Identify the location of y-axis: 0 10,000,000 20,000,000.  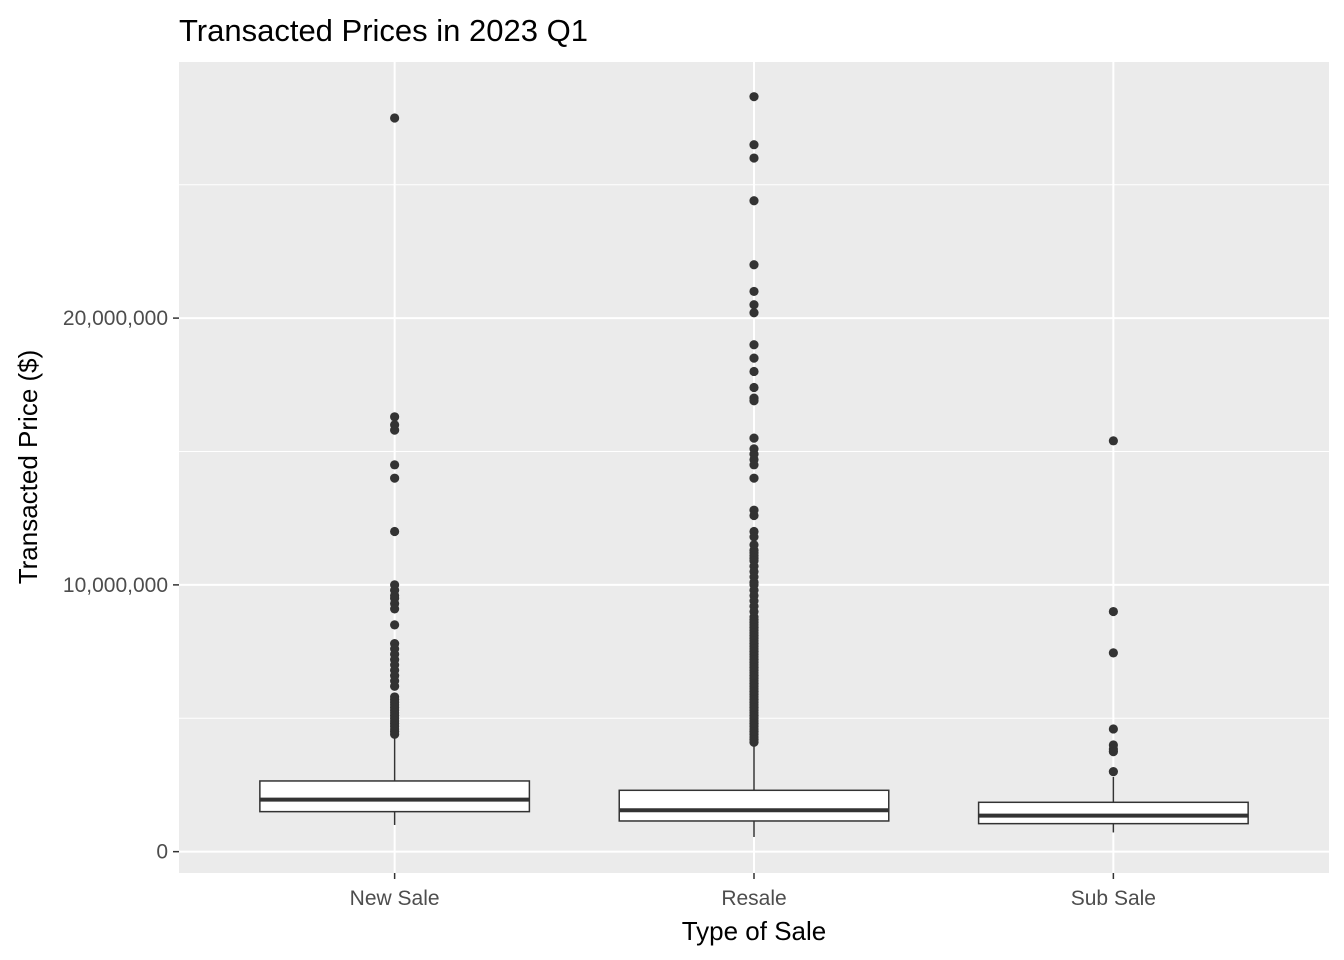
(121, 585).